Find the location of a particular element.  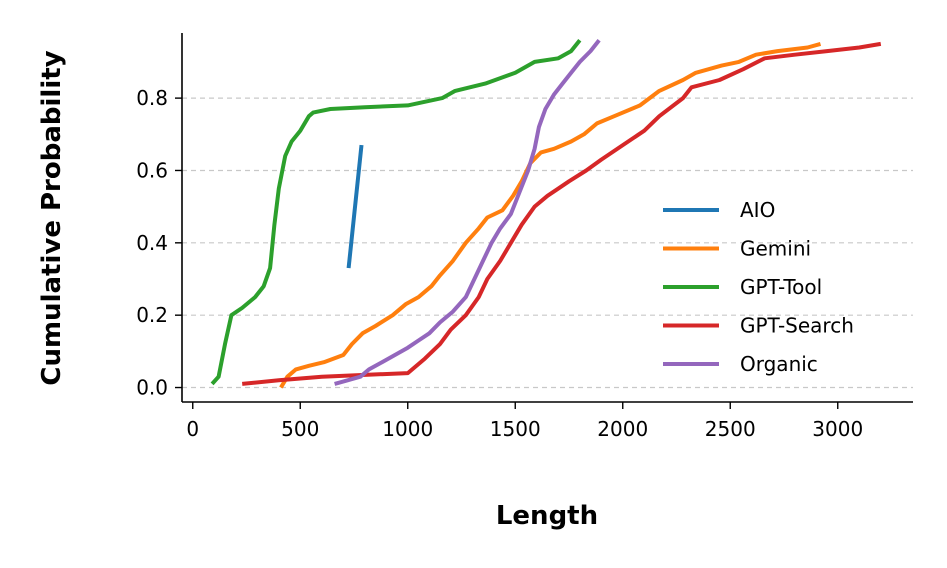

x-tick-label-5: 2500 is located at coordinates (730, 429).